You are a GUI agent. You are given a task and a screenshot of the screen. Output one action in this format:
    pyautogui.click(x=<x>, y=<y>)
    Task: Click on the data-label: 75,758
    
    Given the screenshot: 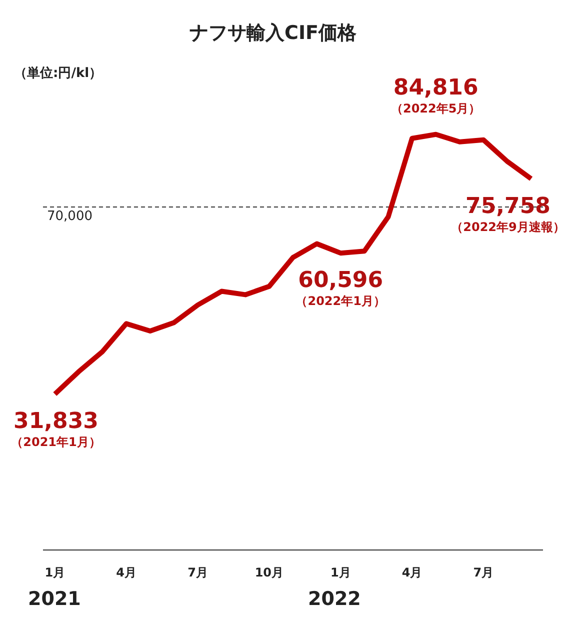 What is the action you would take?
    pyautogui.click(x=508, y=206)
    